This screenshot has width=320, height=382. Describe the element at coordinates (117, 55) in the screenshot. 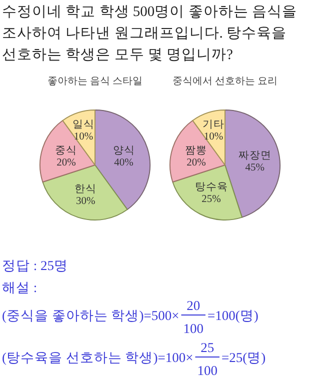

I see `question: 선호하는 학생은 모두 몇 명입니까?` at that location.